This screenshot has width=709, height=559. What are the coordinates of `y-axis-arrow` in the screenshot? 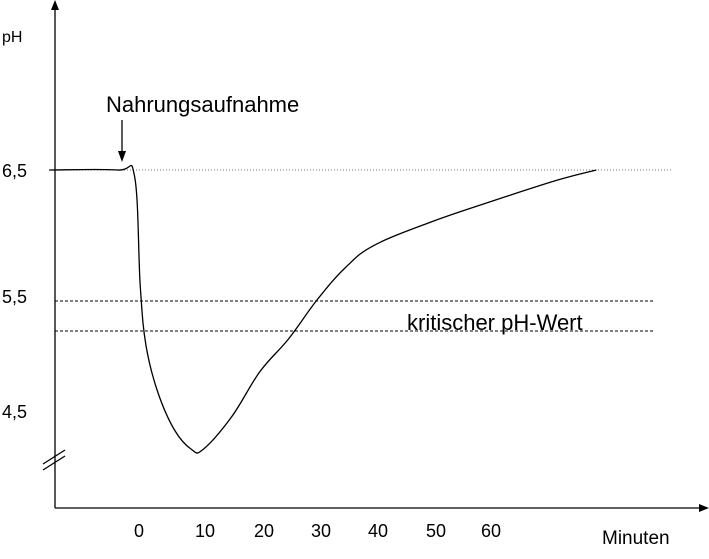 It's located at (55, 5).